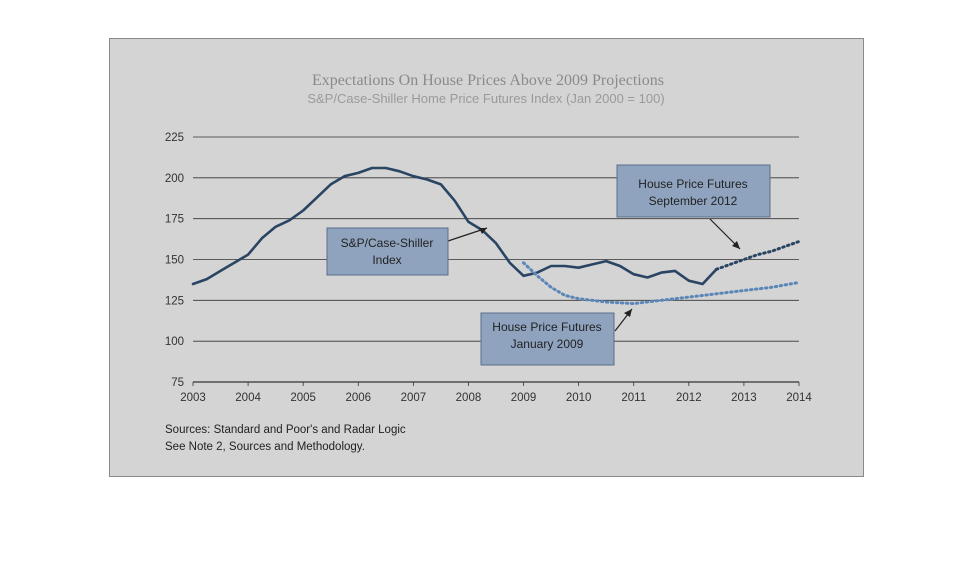 This screenshot has height=574, width=974. What do you see at coordinates (524, 398) in the screenshot?
I see `x-tick-label-2009: 2009` at bounding box center [524, 398].